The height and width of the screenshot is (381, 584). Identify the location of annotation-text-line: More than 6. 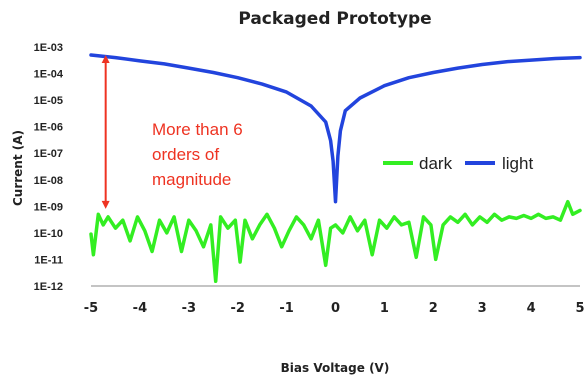
(197, 129).